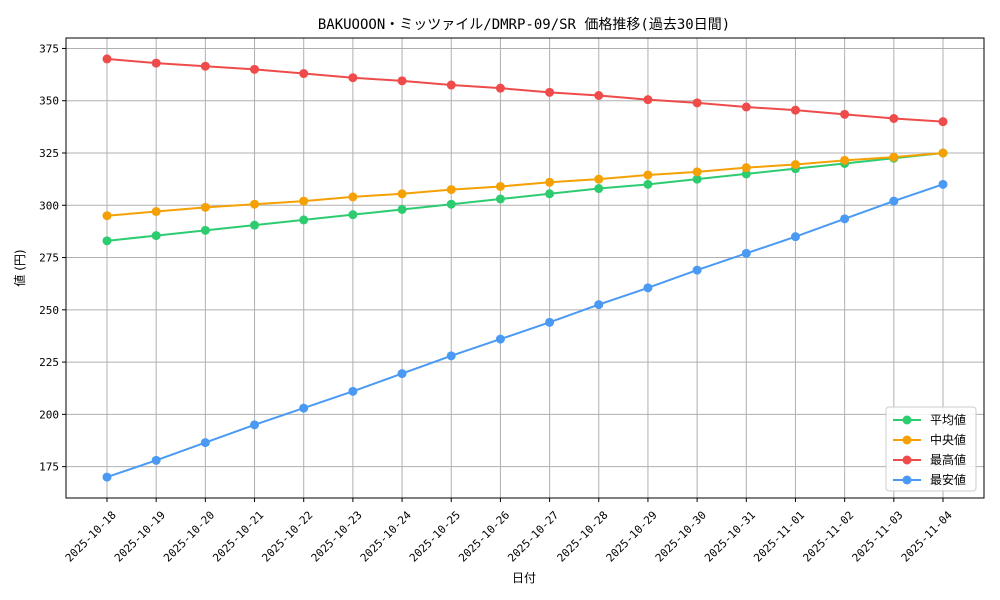 This screenshot has width=1000, height=600. Describe the element at coordinates (189, 537) in the screenshot. I see `x-tick-label: 2025-10-20` at that location.